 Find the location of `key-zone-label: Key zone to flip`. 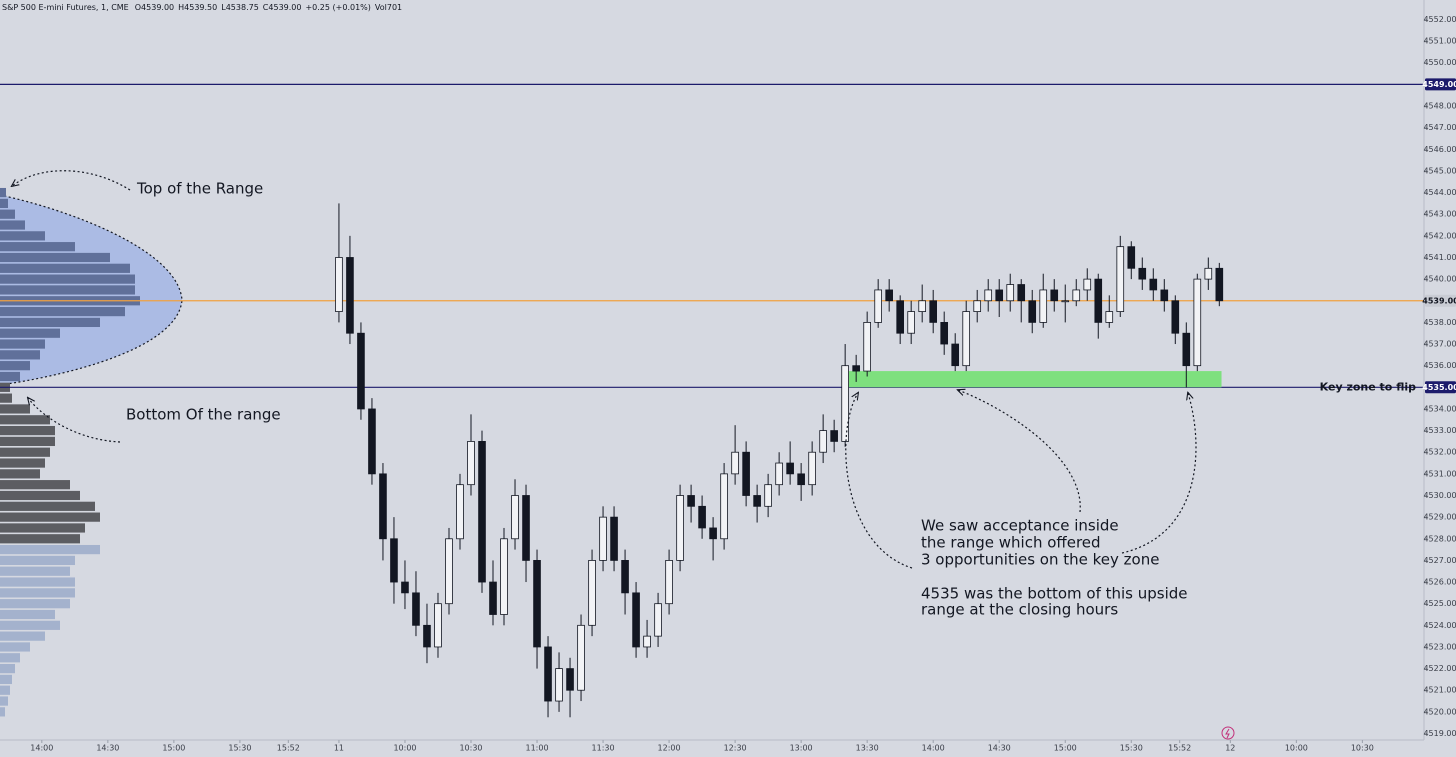

key-zone-label: Key zone to flip is located at coordinates (1368, 386).